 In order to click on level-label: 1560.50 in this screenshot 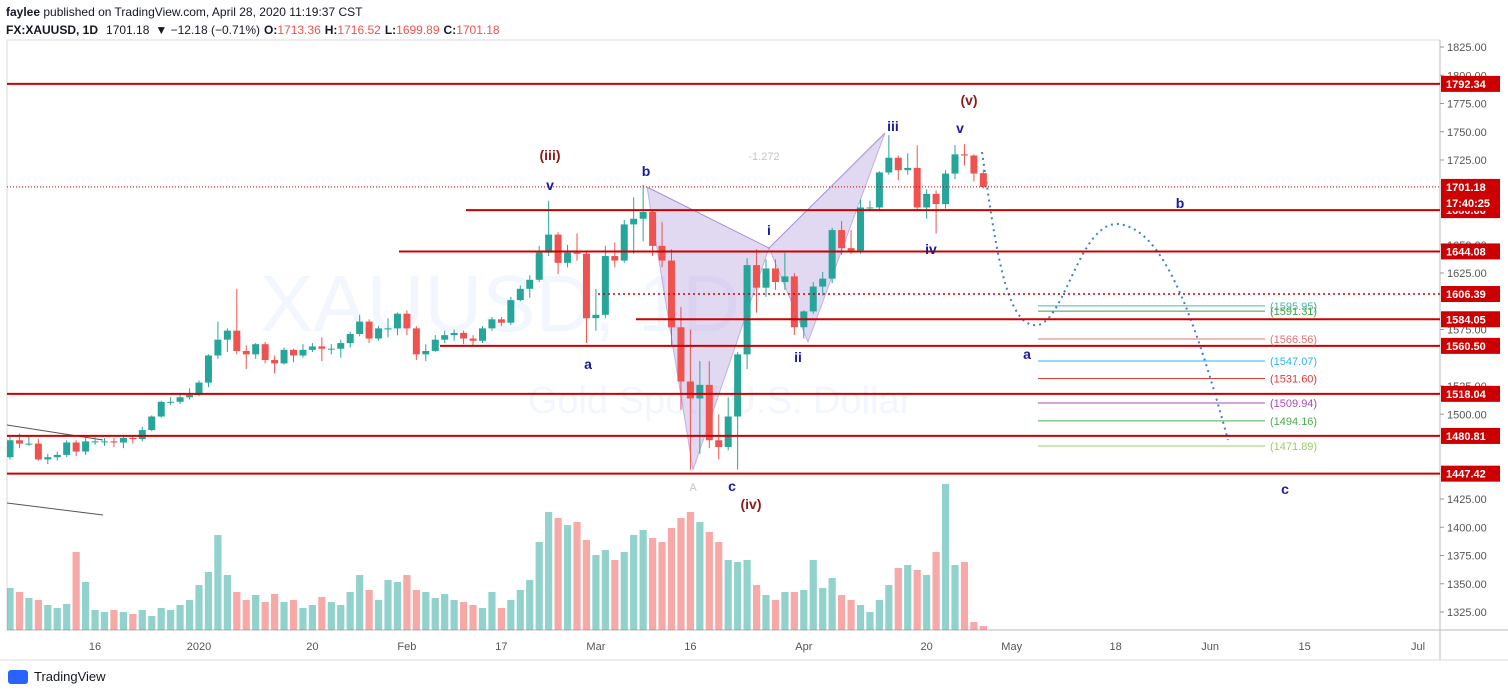, I will do `click(1466, 347)`.